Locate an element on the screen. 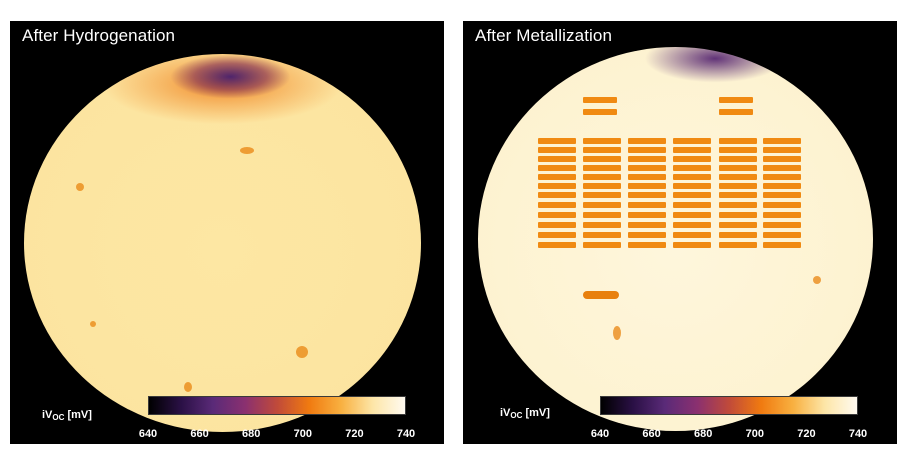  metal-pad is located at coordinates (601, 295).